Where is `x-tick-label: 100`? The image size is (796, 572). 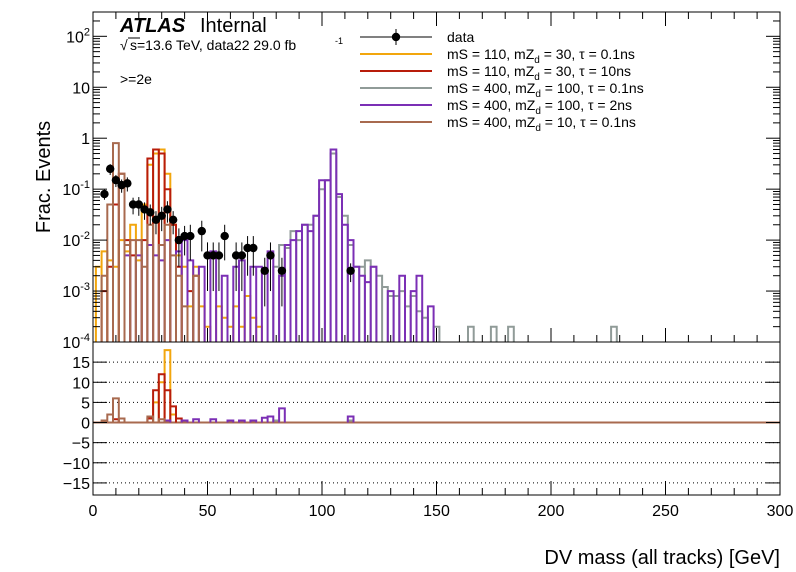
x-tick-label: 100 is located at coordinates (322, 511).